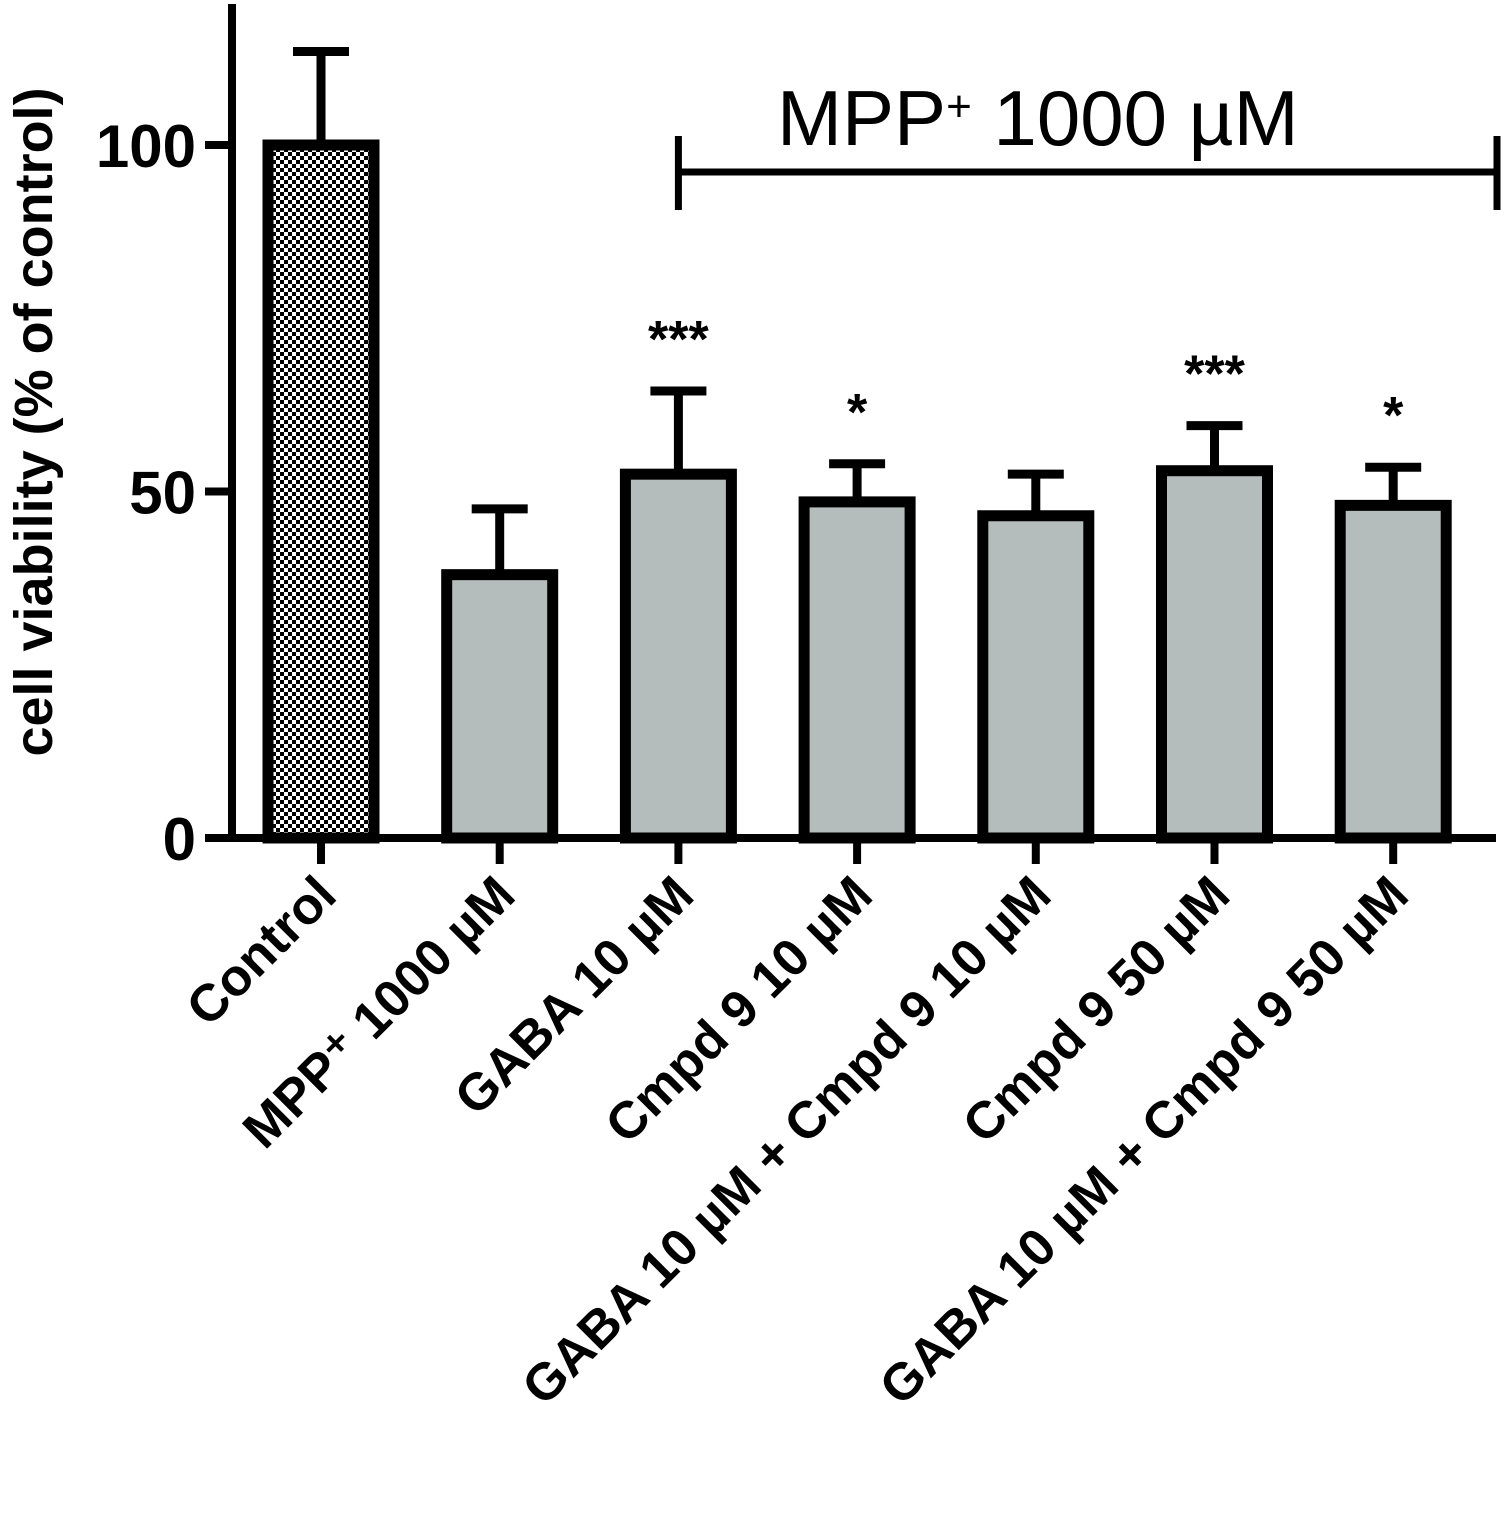 This screenshot has height=1537, width=1504. What do you see at coordinates (146, 146) in the screenshot?
I see `y-tick-label: 100` at bounding box center [146, 146].